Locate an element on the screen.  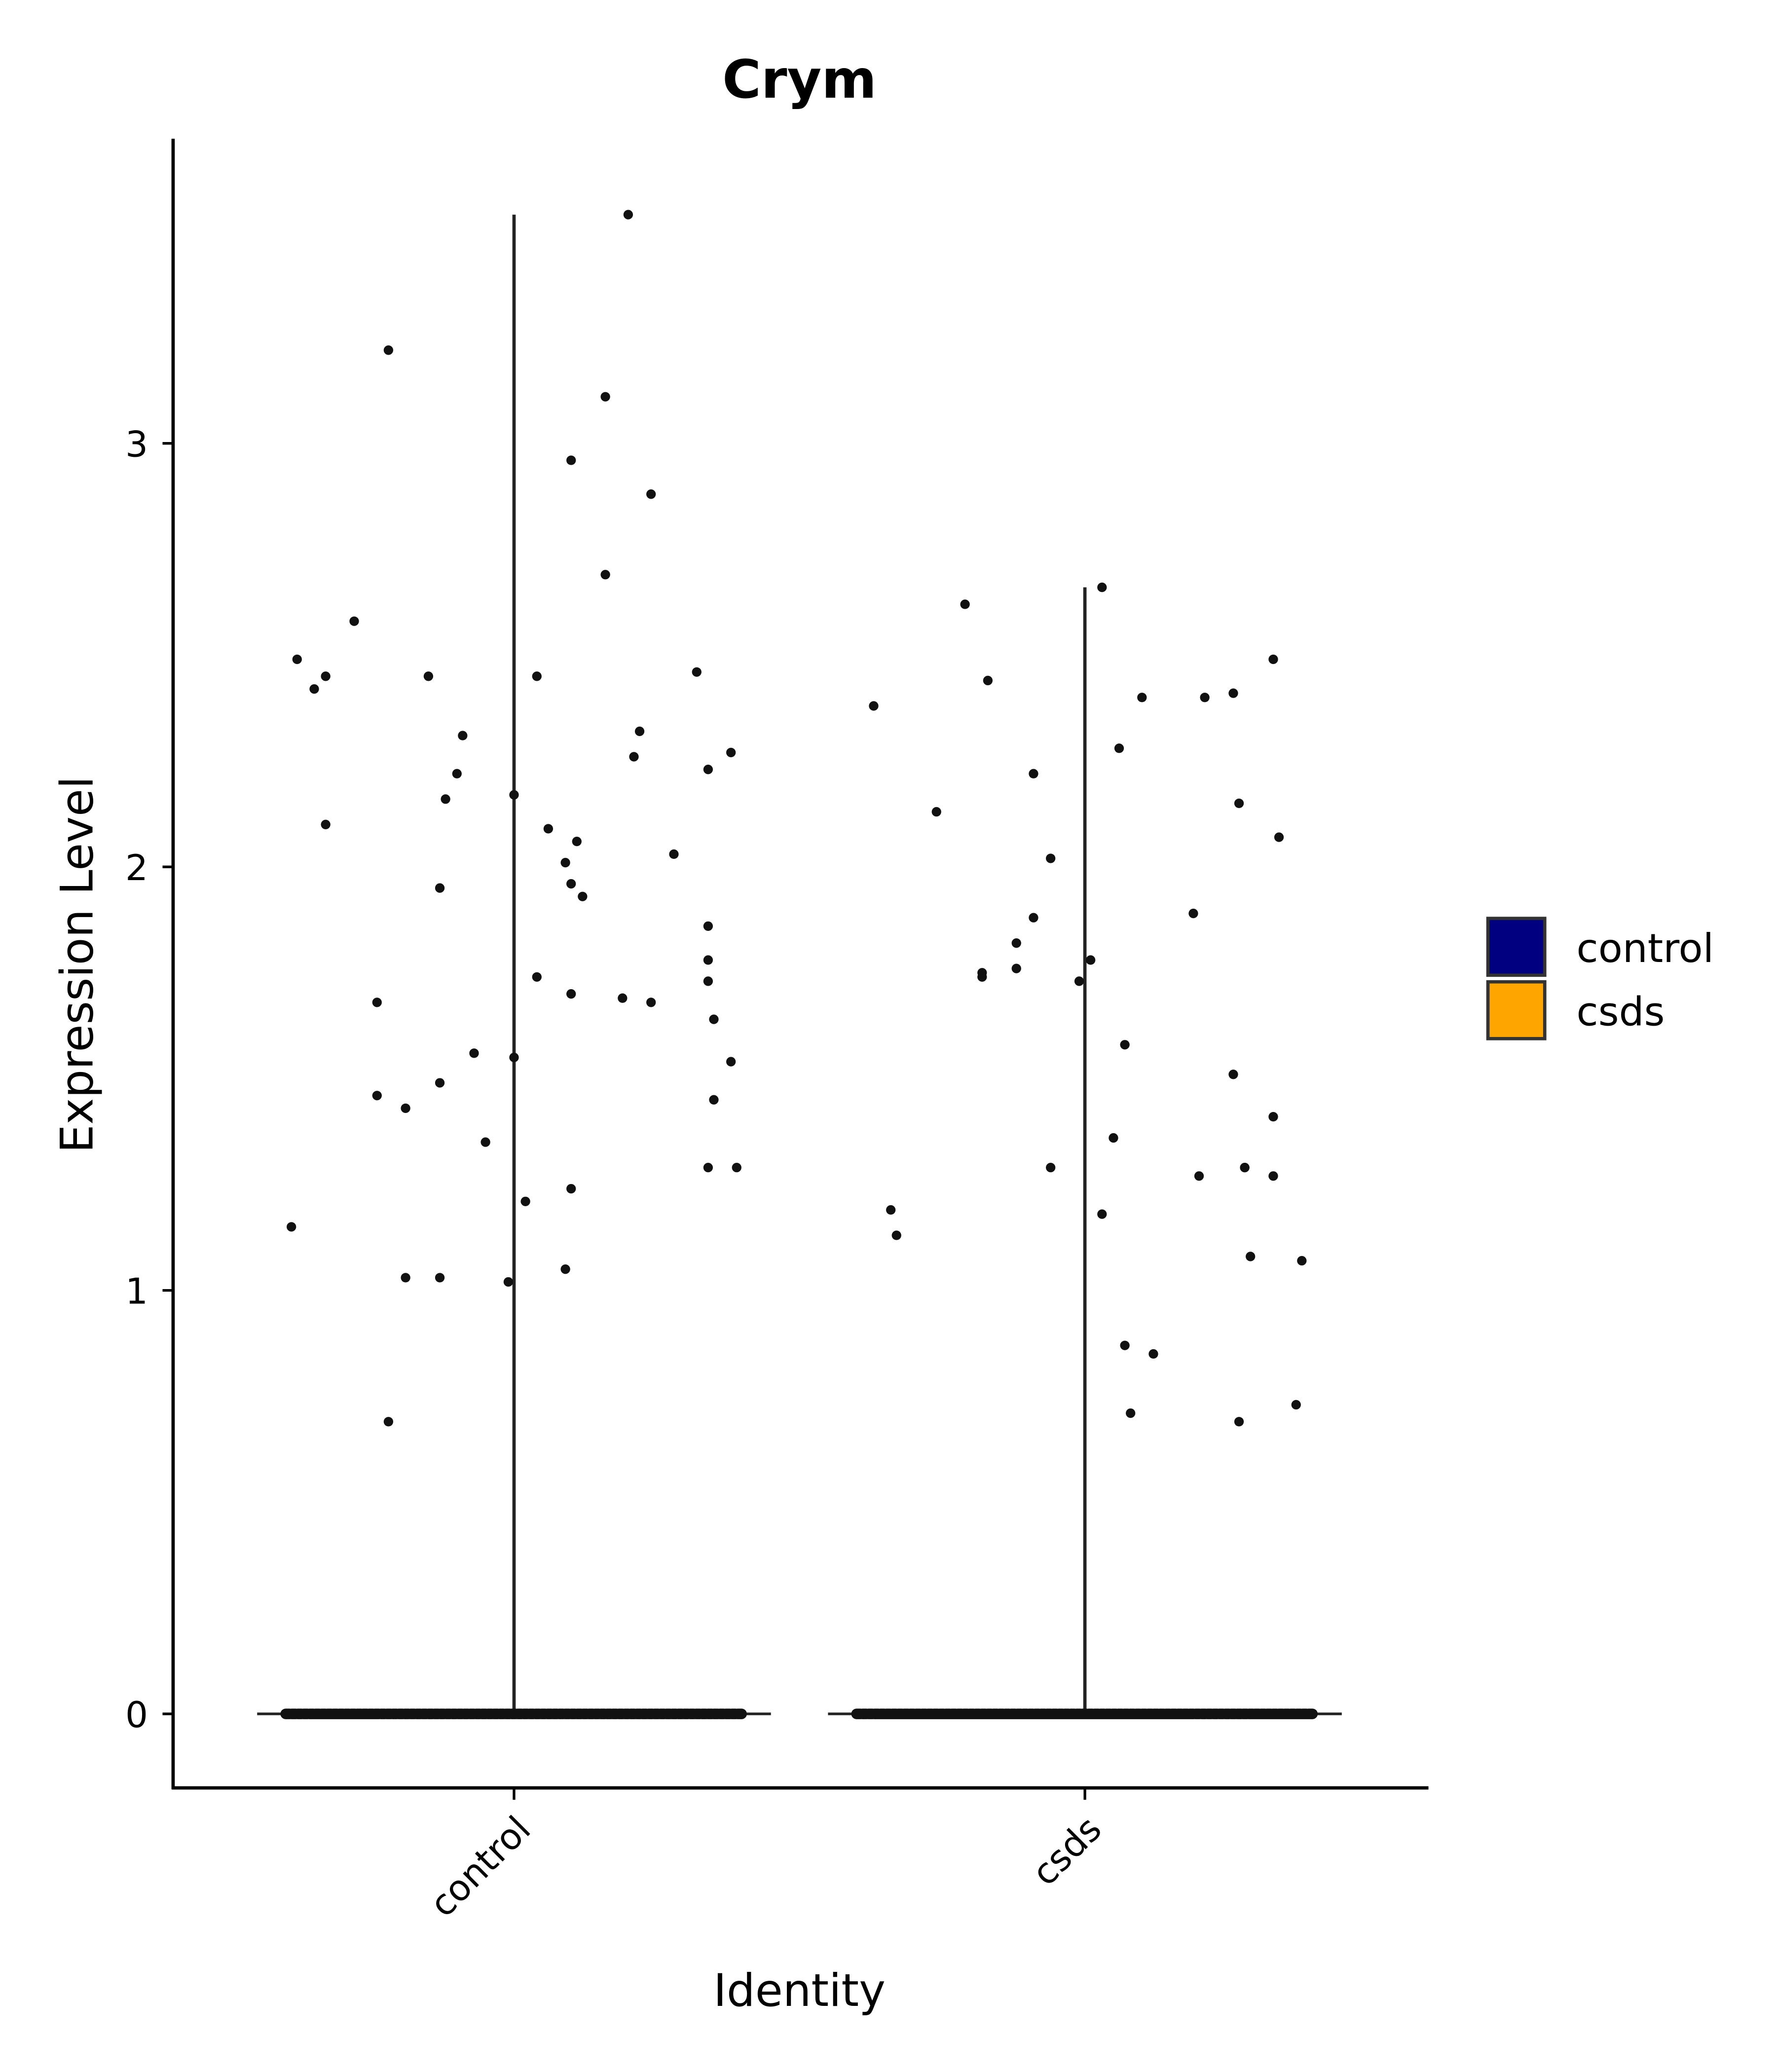
x-ticks: control csds is located at coordinates (766, 1857).